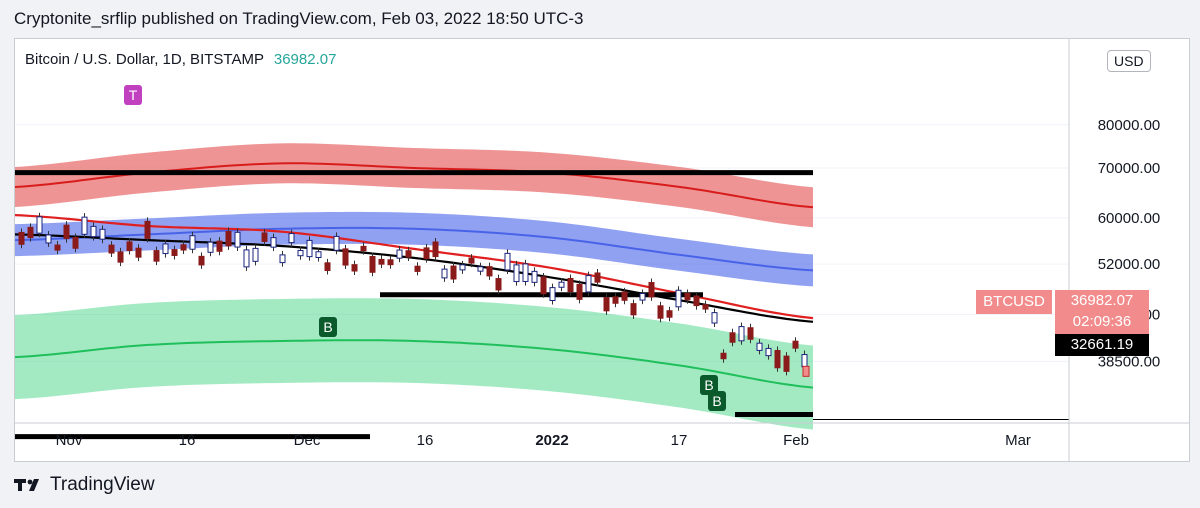  I want to click on brand-name: TradingView, so click(102, 484).